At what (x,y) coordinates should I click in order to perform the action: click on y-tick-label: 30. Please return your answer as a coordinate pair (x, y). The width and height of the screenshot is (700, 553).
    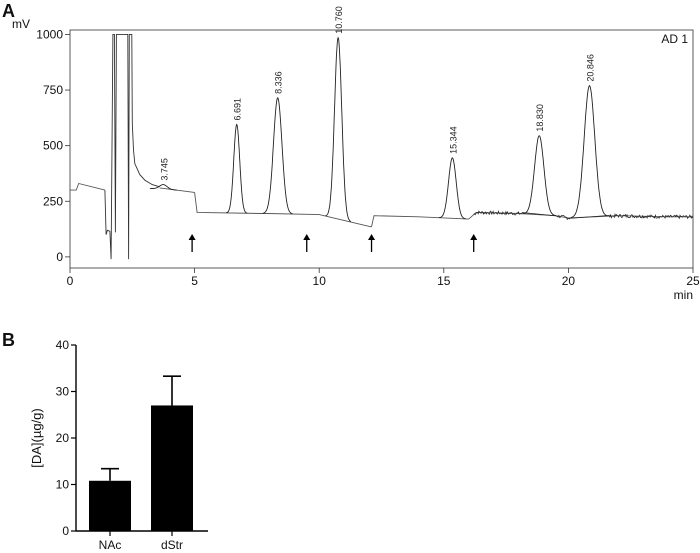
    Looking at the image, I should click on (63, 392).